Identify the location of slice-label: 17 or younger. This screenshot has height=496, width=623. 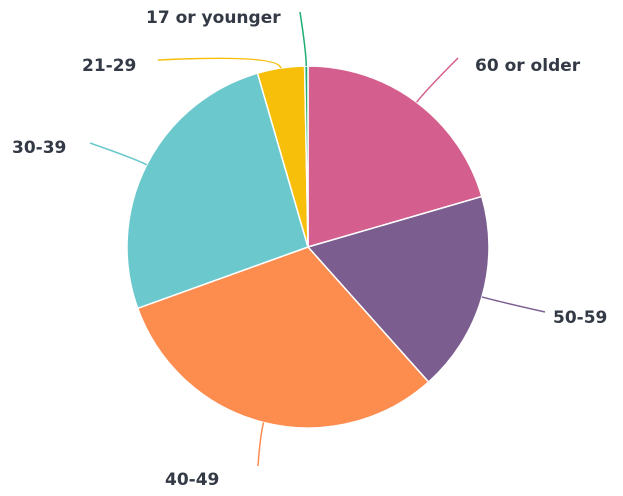
(213, 18).